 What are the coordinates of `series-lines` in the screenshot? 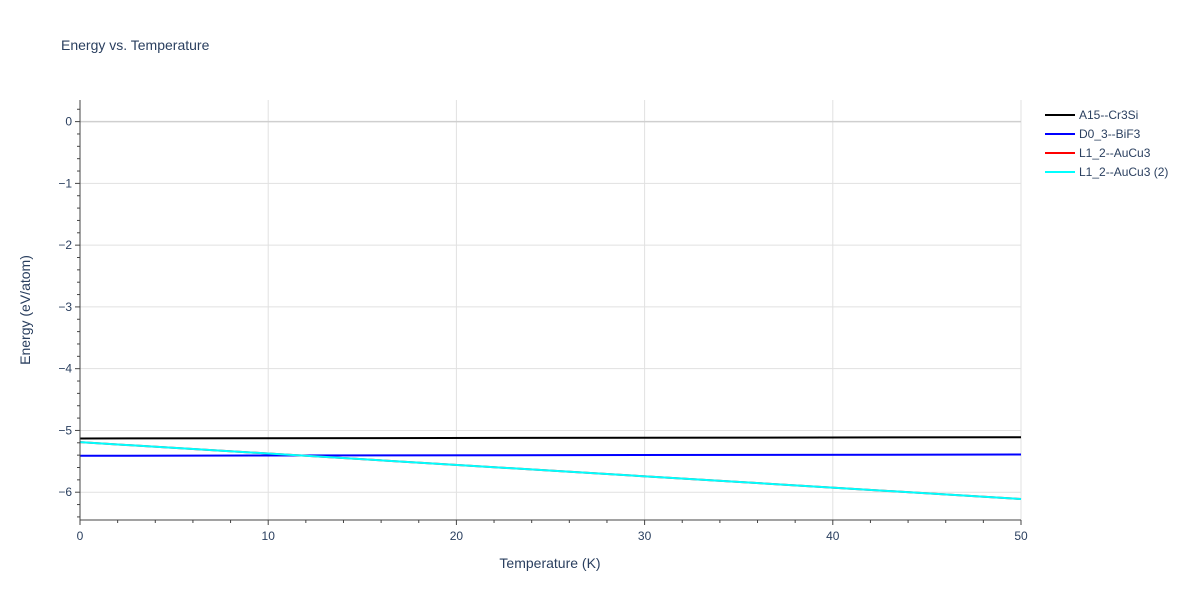 It's located at (550, 468).